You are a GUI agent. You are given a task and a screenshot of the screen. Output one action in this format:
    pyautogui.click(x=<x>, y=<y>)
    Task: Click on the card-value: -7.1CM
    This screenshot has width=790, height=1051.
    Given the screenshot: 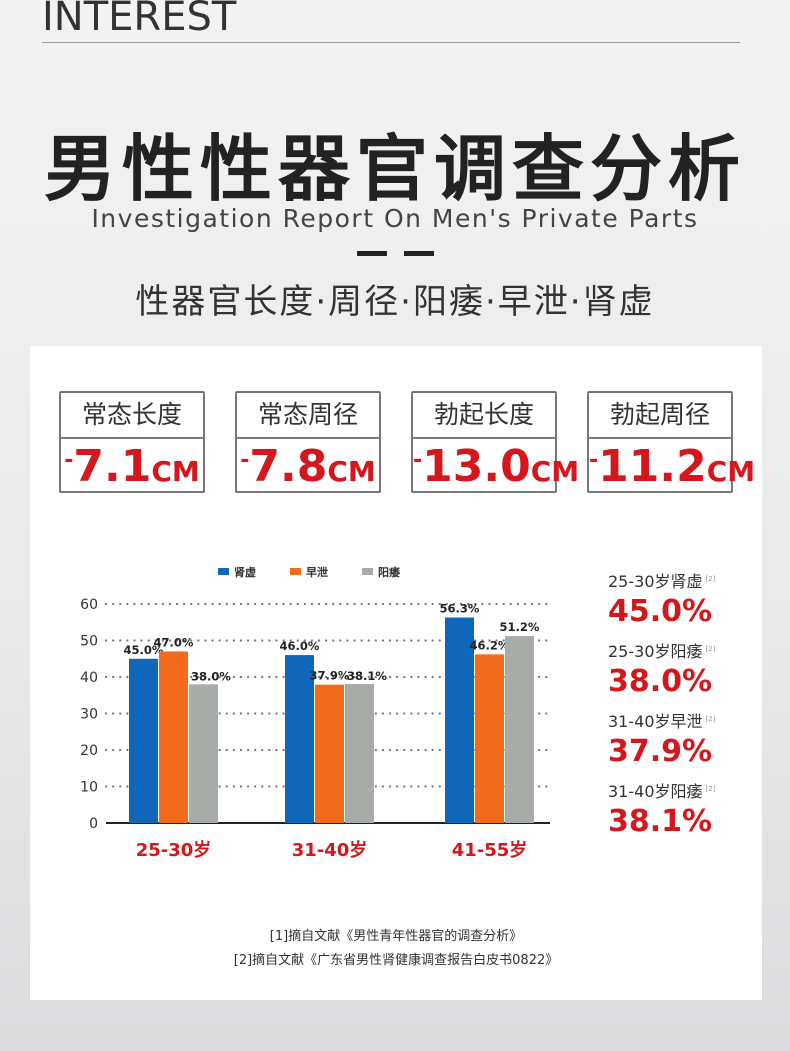 What is the action you would take?
    pyautogui.click(x=132, y=466)
    